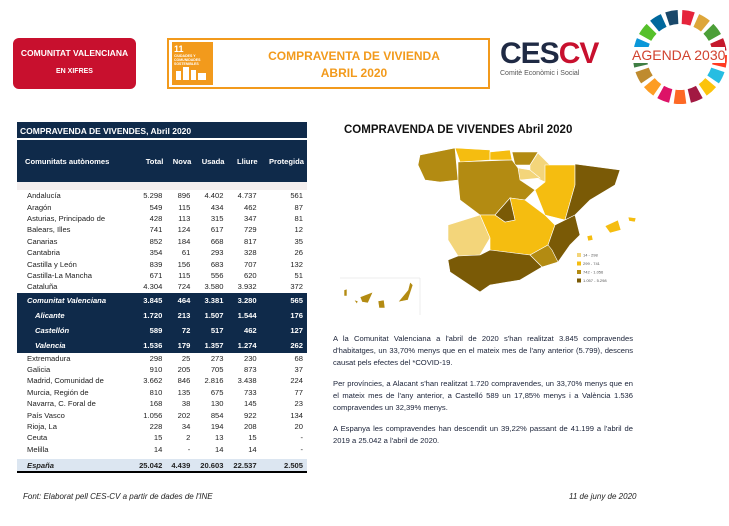 This screenshot has height=526, width=729. Describe the element at coordinates (39, 370) in the screenshot. I see `cell-region: Galicia` at that location.